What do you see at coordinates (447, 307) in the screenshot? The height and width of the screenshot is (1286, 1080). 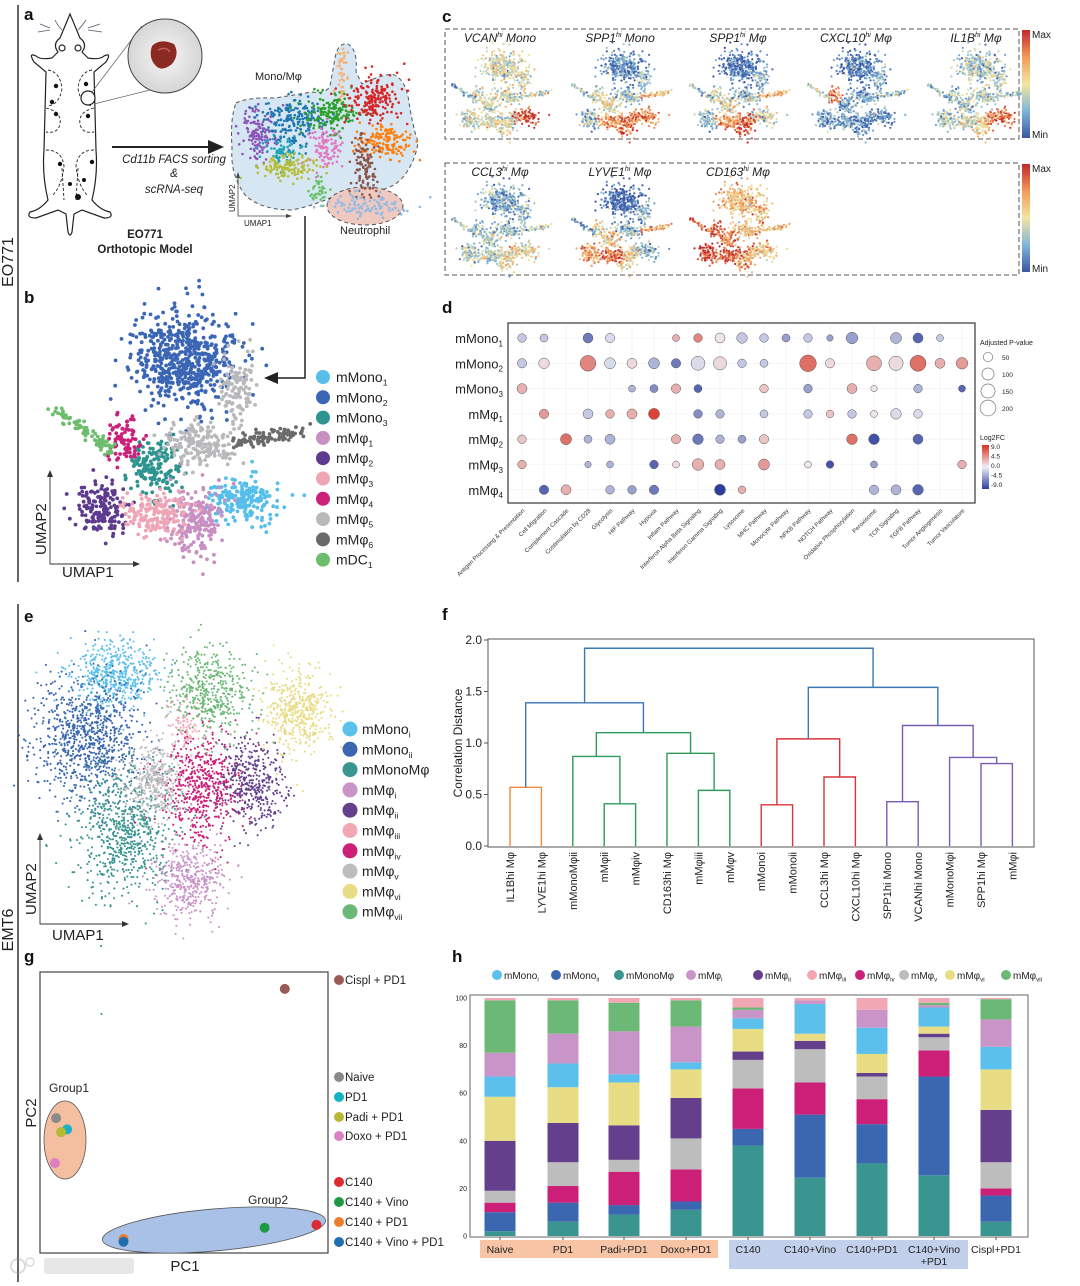 I see `panel-label-d: d` at bounding box center [447, 307].